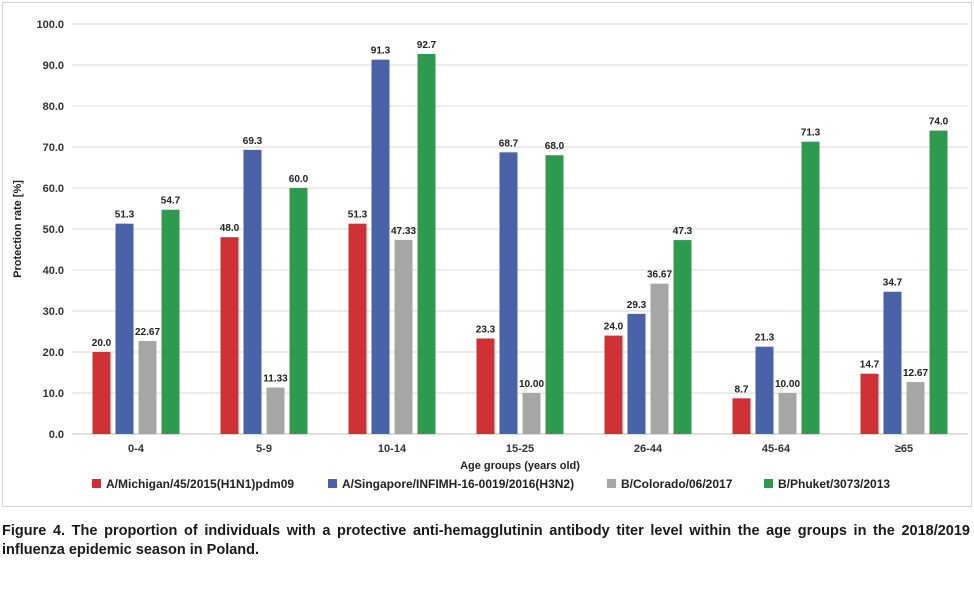  I want to click on x-tick-label: ≥65, so click(904, 449).